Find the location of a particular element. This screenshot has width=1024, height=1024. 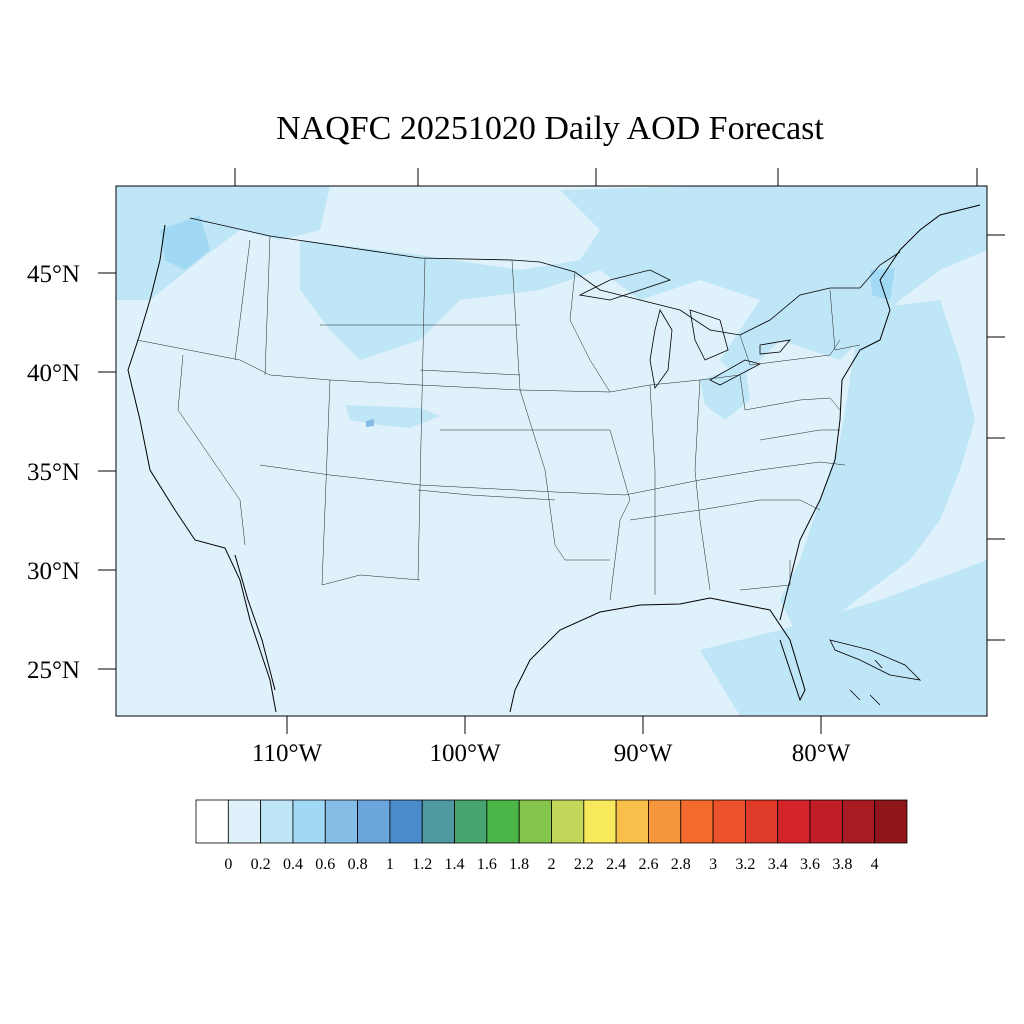

colorbar-tick-label: 2 is located at coordinates (552, 864).